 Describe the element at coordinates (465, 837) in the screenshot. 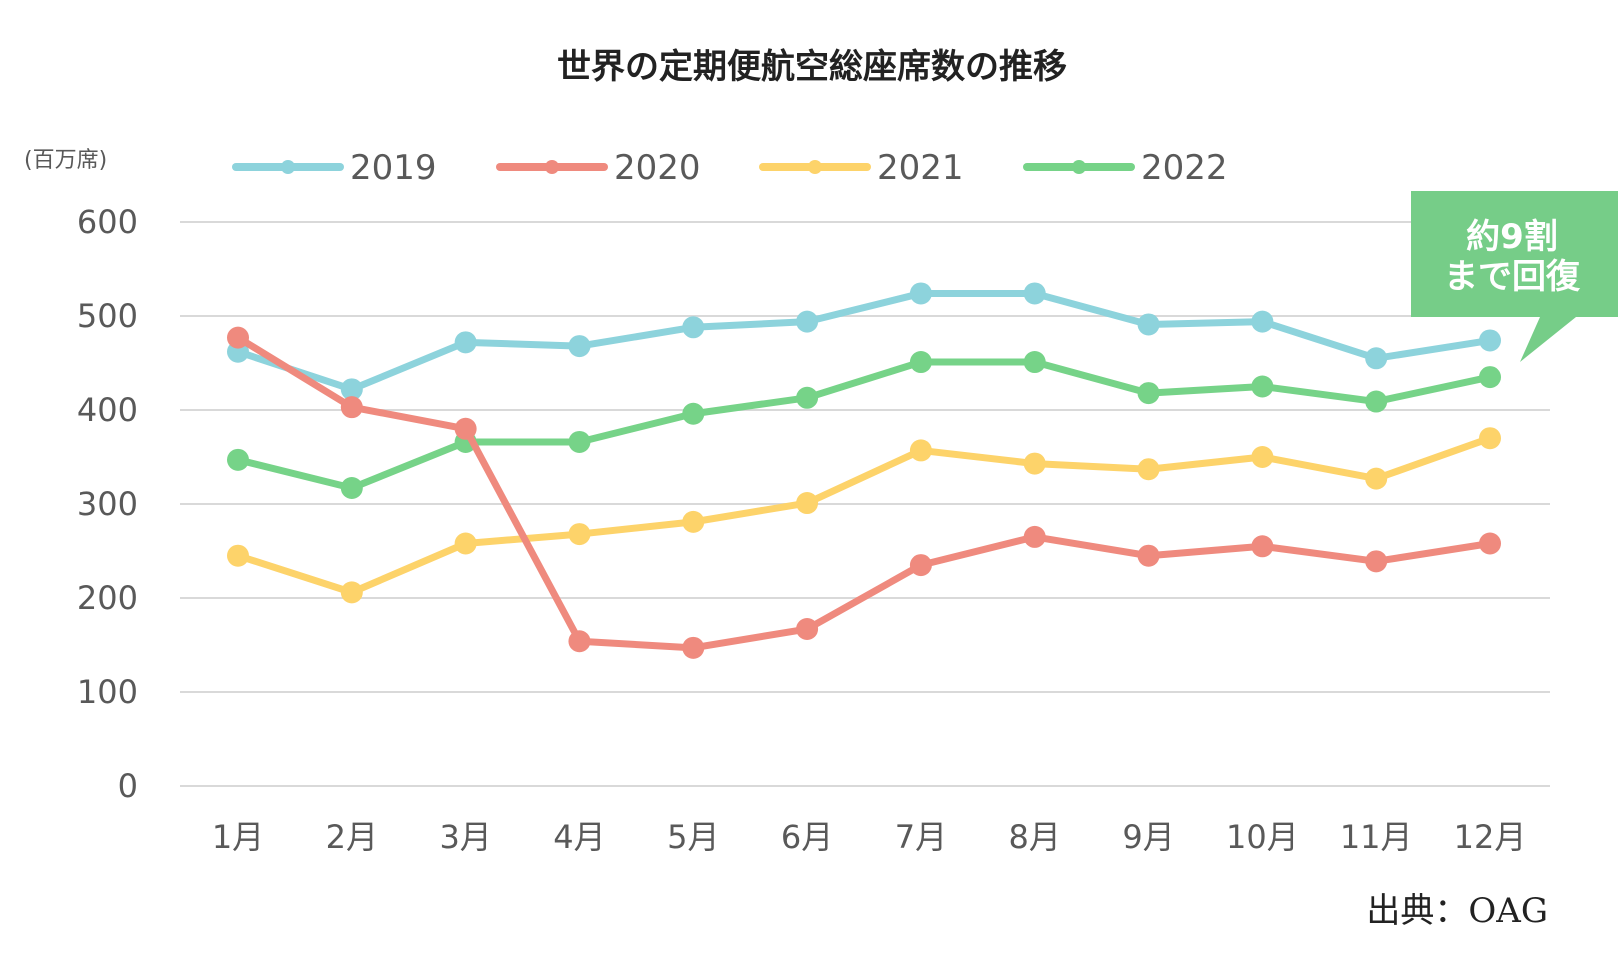

I see `x-tick-label: 3月` at that location.